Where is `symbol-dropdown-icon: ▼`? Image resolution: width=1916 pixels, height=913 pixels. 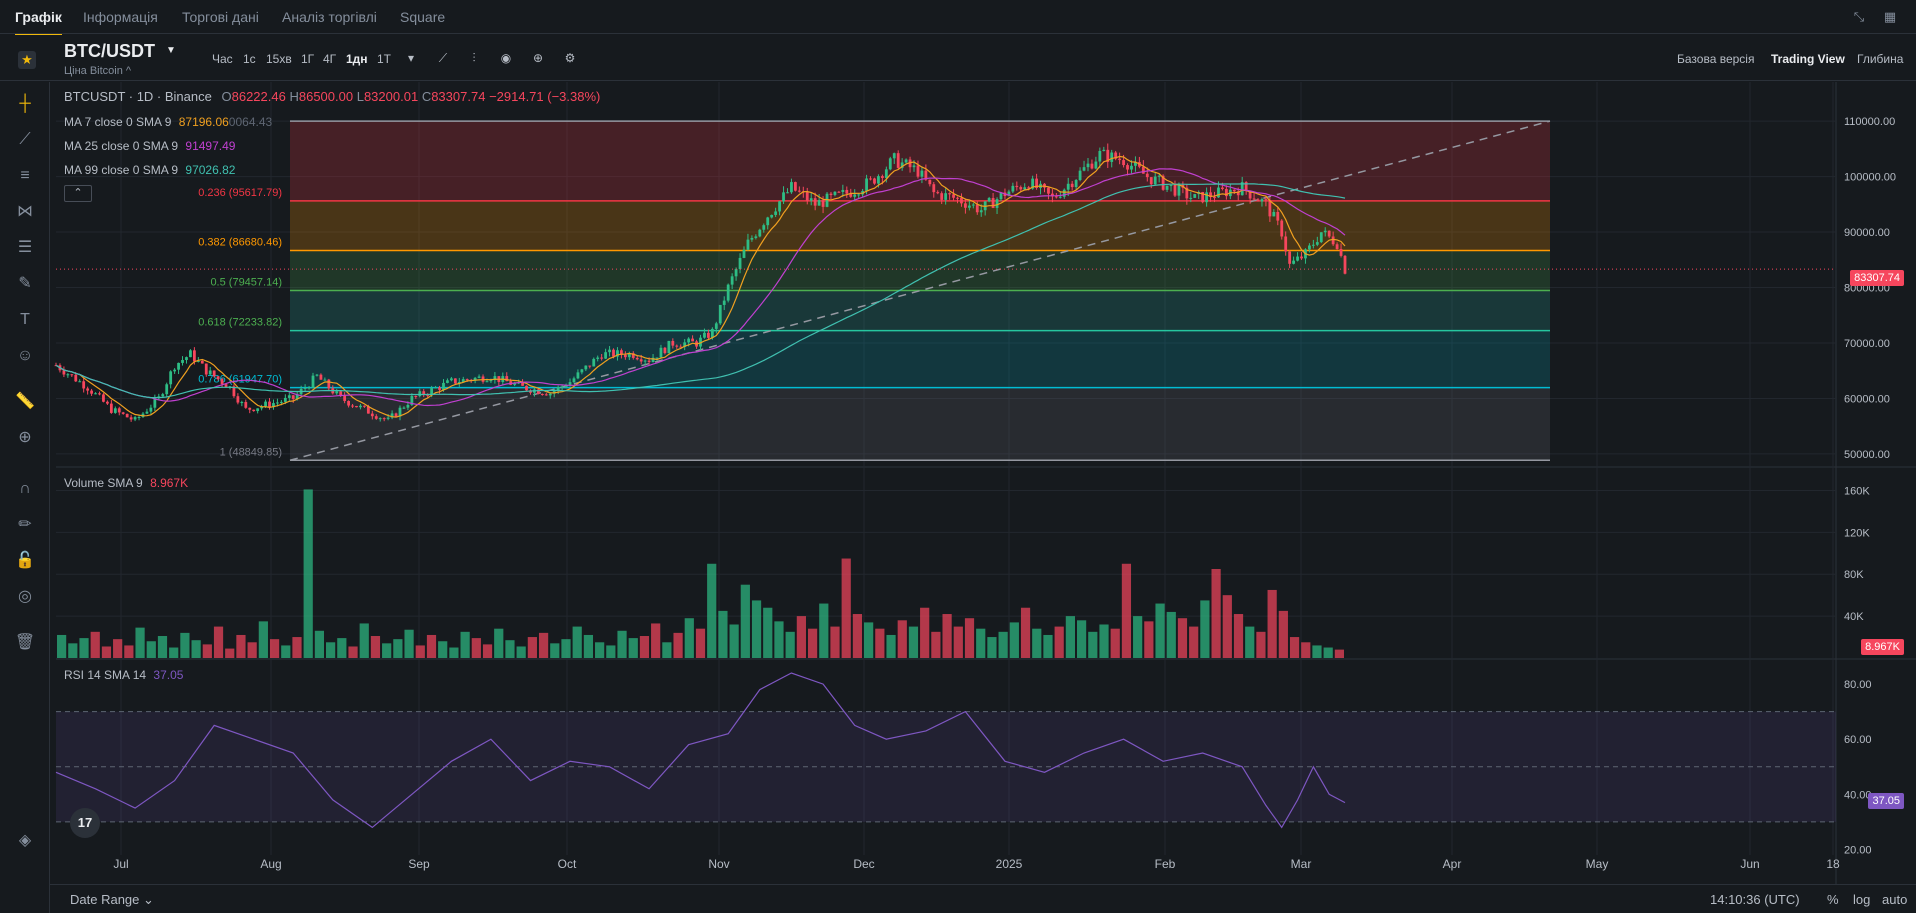 symbol-dropdown-icon: ▼ is located at coordinates (171, 50).